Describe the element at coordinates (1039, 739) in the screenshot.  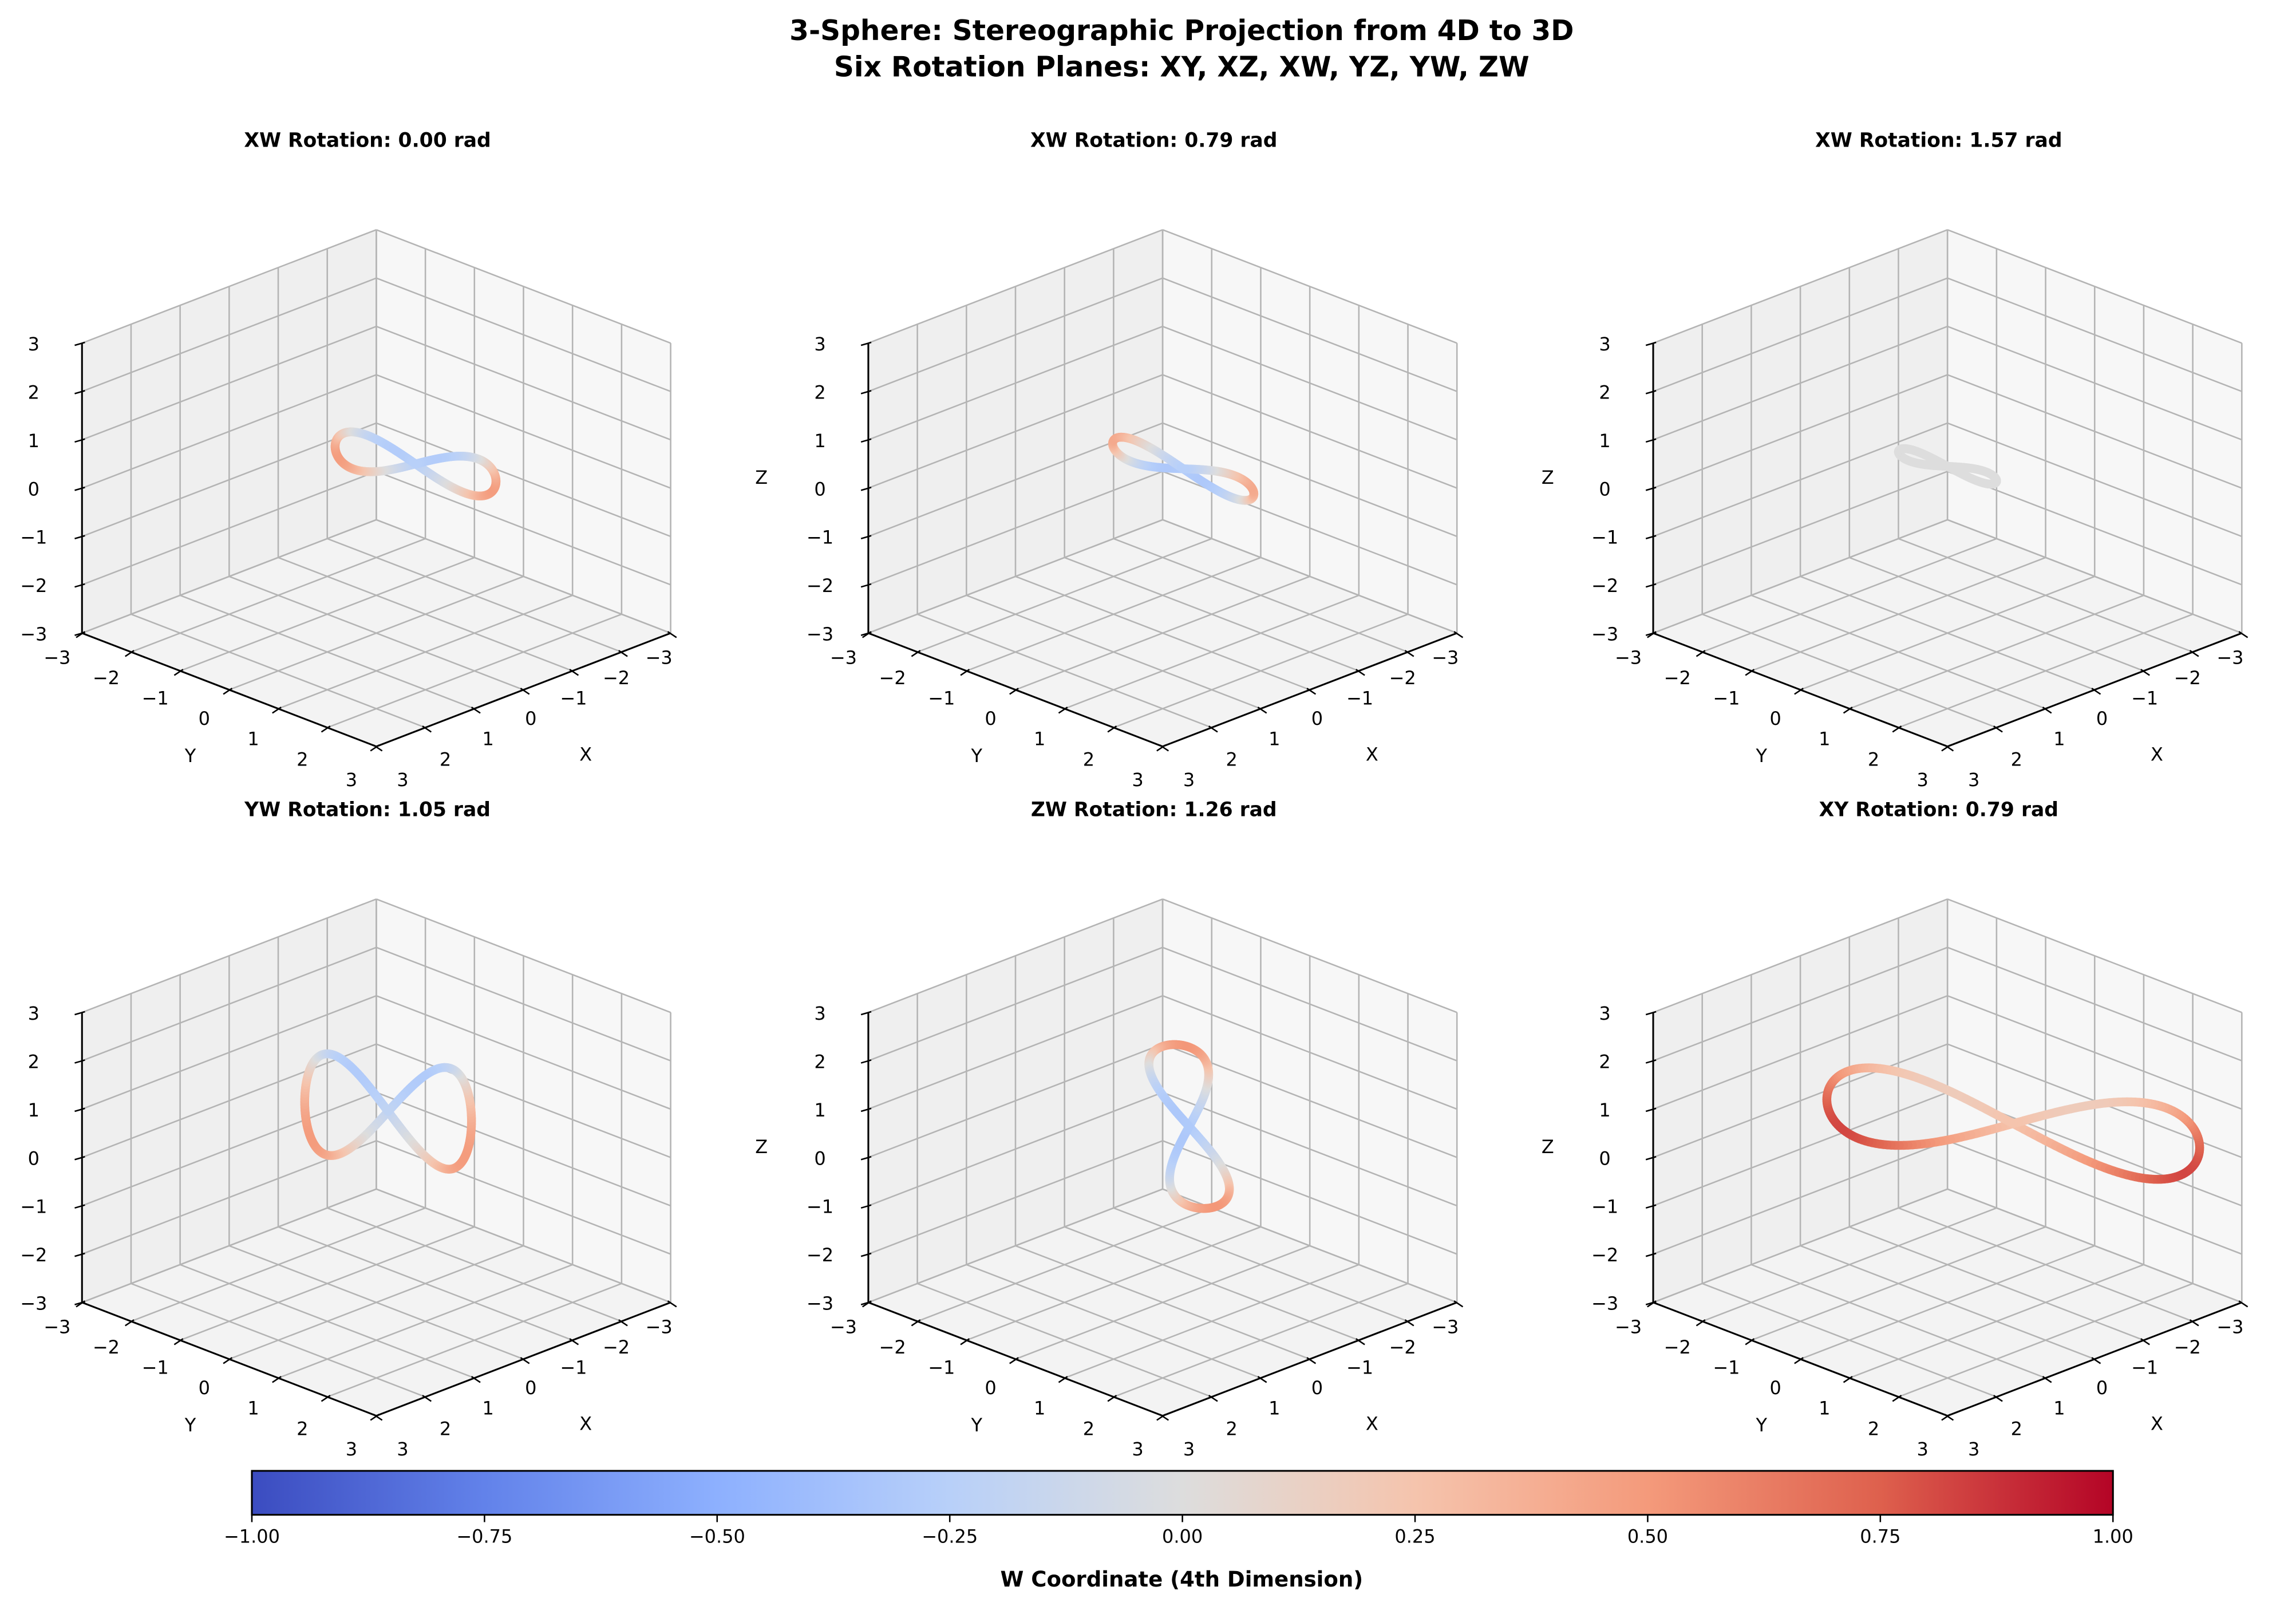
I see `y-tick-label: 1` at that location.